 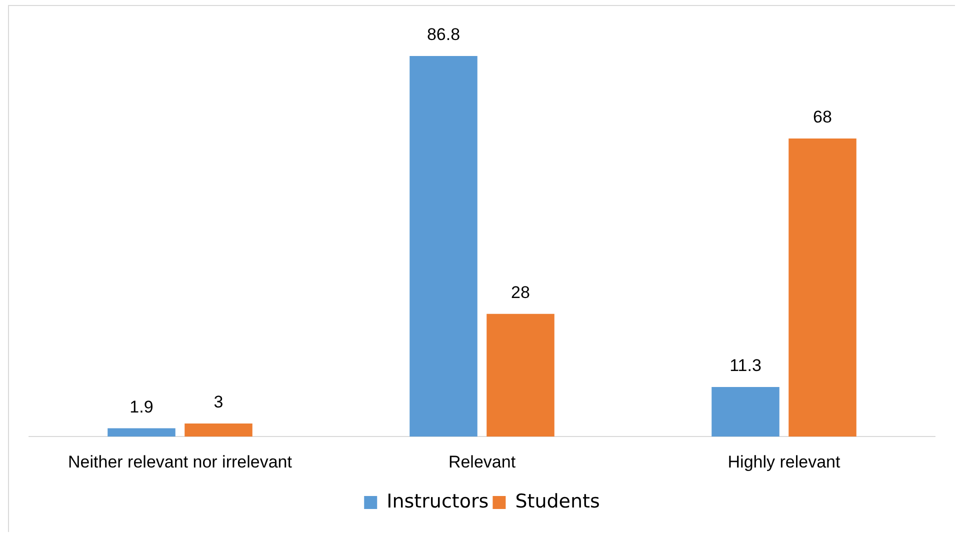 What do you see at coordinates (142, 406) in the screenshot?
I see `data-label: 1.9` at bounding box center [142, 406].